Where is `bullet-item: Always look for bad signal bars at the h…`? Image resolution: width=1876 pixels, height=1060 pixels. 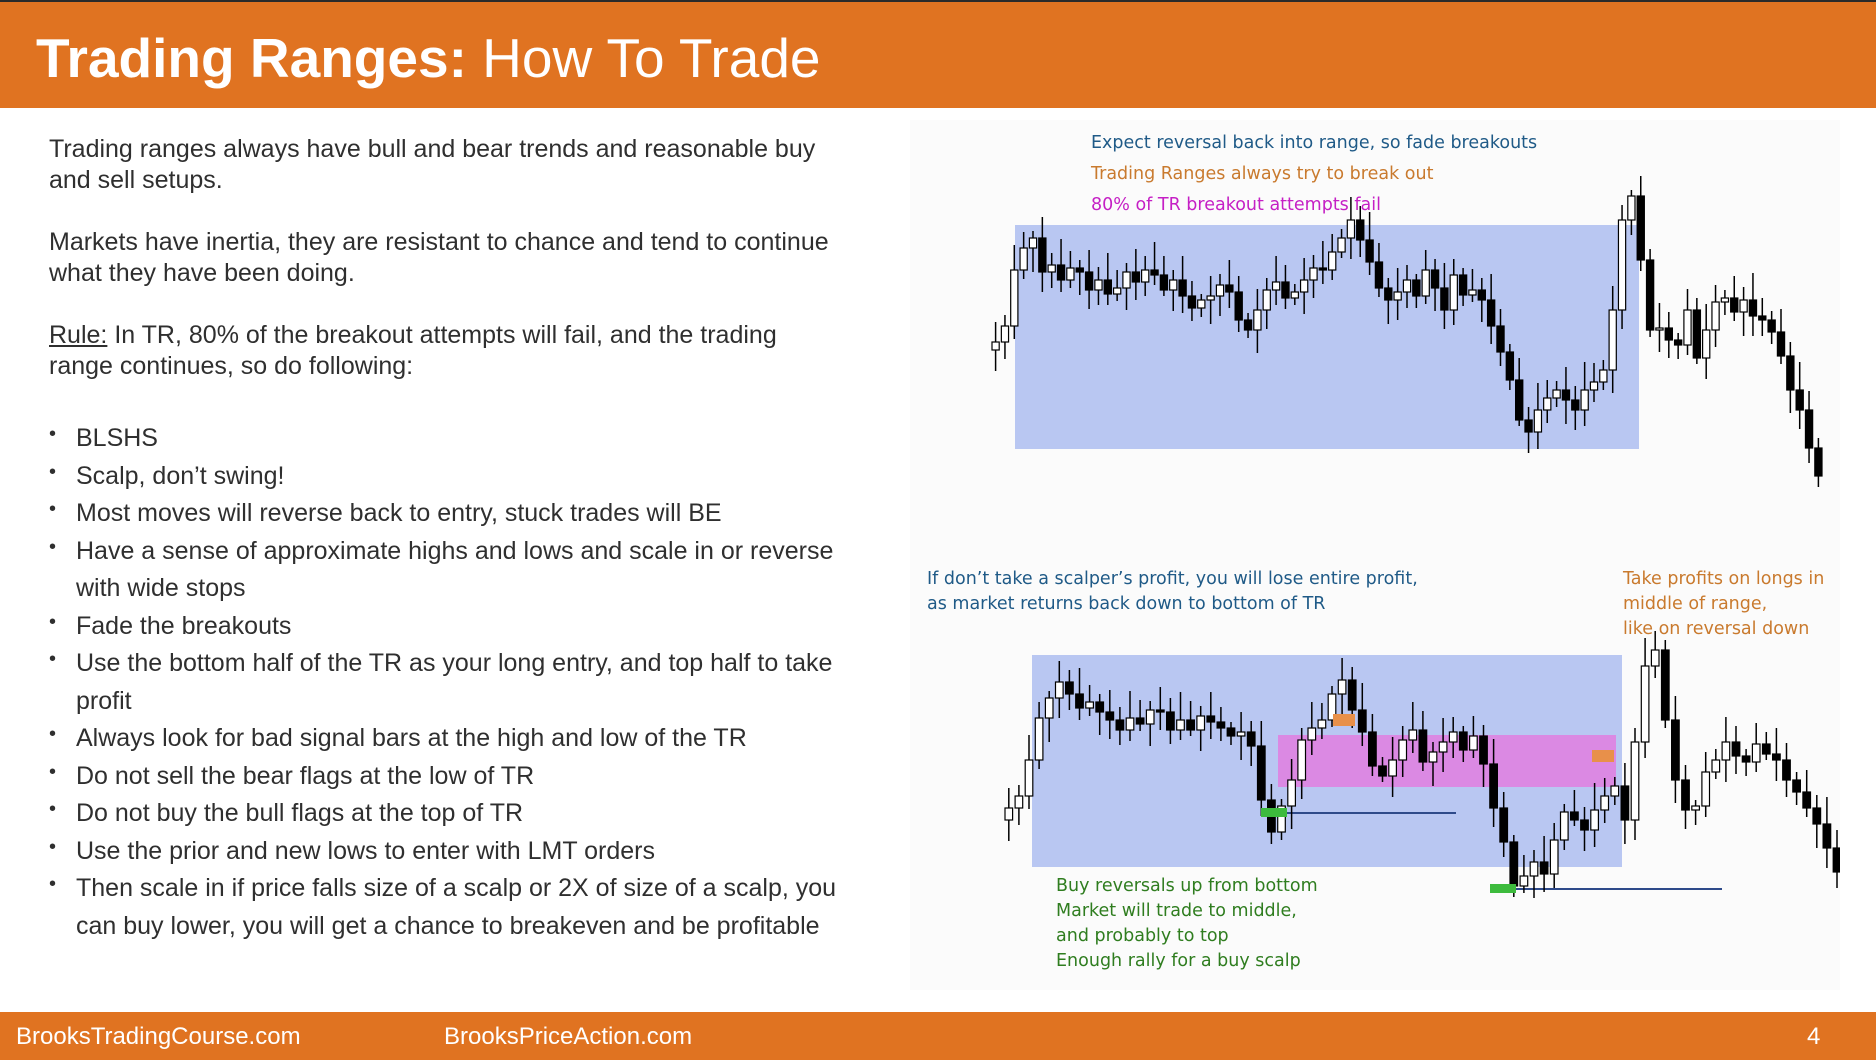 bullet-item: Always look for bad signal bars at the h… is located at coordinates (444, 737).